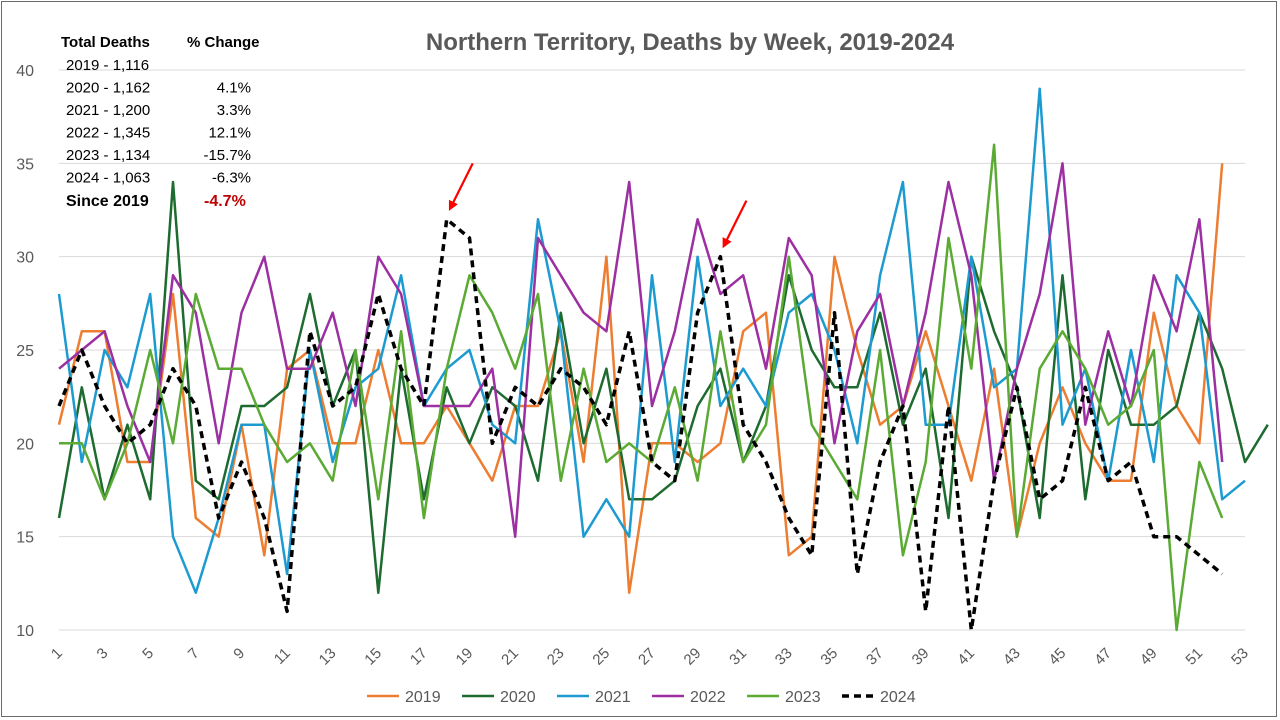 The height and width of the screenshot is (720, 1280). I want to click on legend-label-2021: 2021, so click(613, 697).